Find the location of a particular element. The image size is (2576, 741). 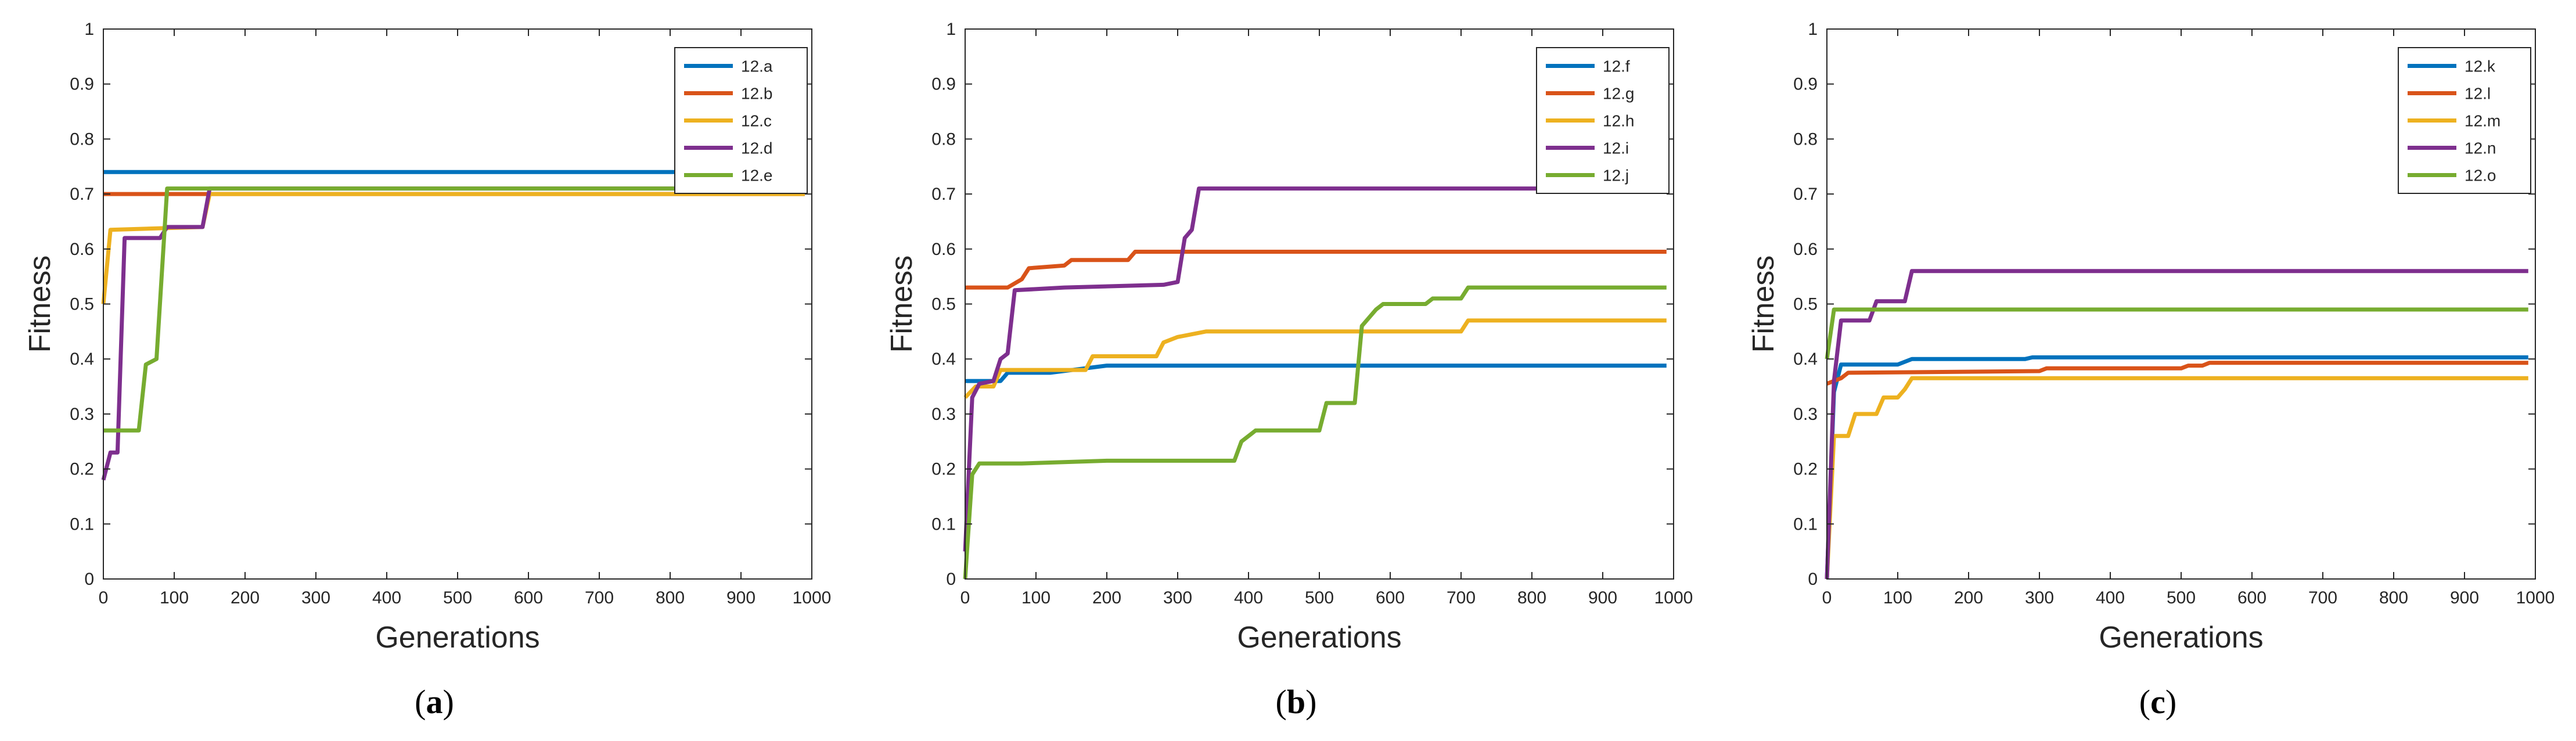

legend-entry-12-n: 12.n is located at coordinates (2480, 148).